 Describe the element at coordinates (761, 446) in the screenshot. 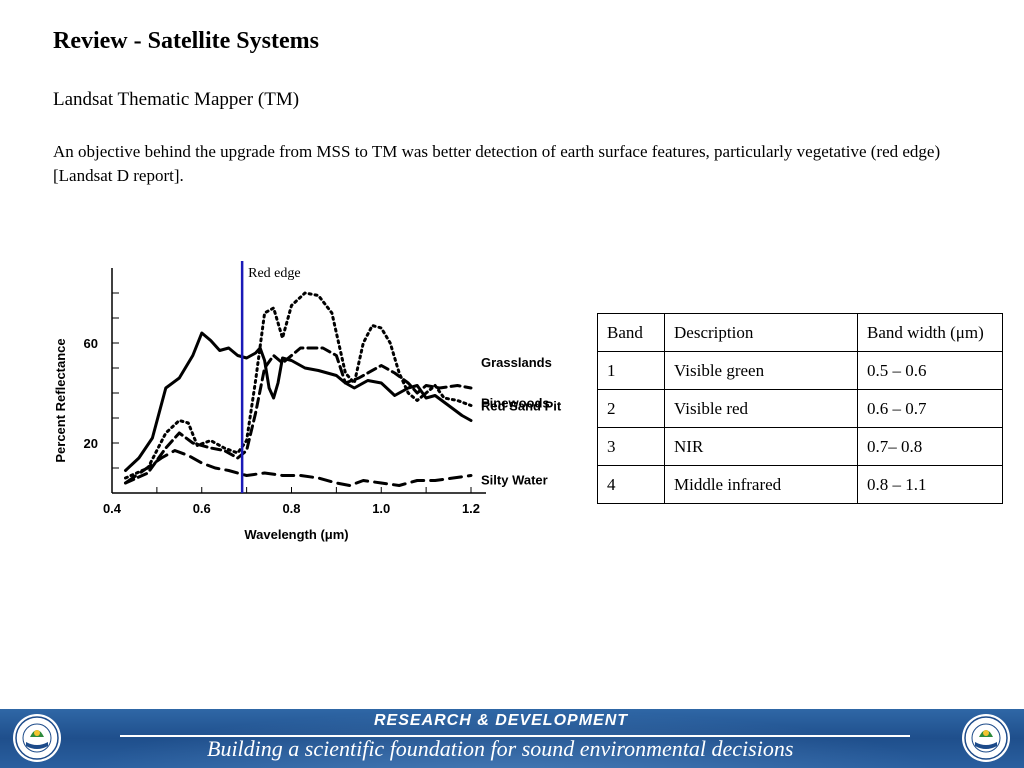

I see `table-cell: NIR` at that location.